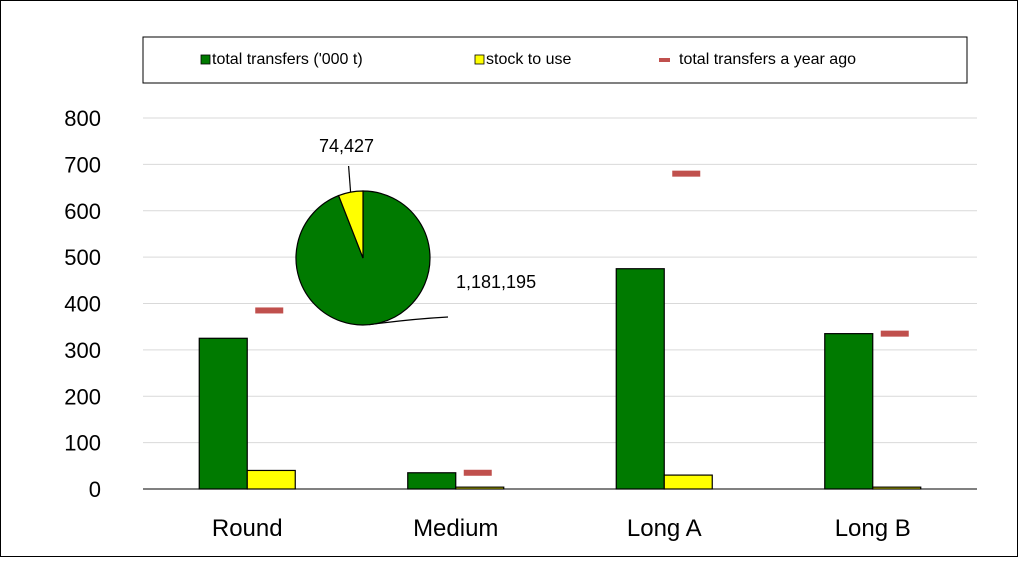 The width and height of the screenshot is (1018, 561). I want to click on legend-label-year-ago: total transfers a year ago, so click(767, 59).